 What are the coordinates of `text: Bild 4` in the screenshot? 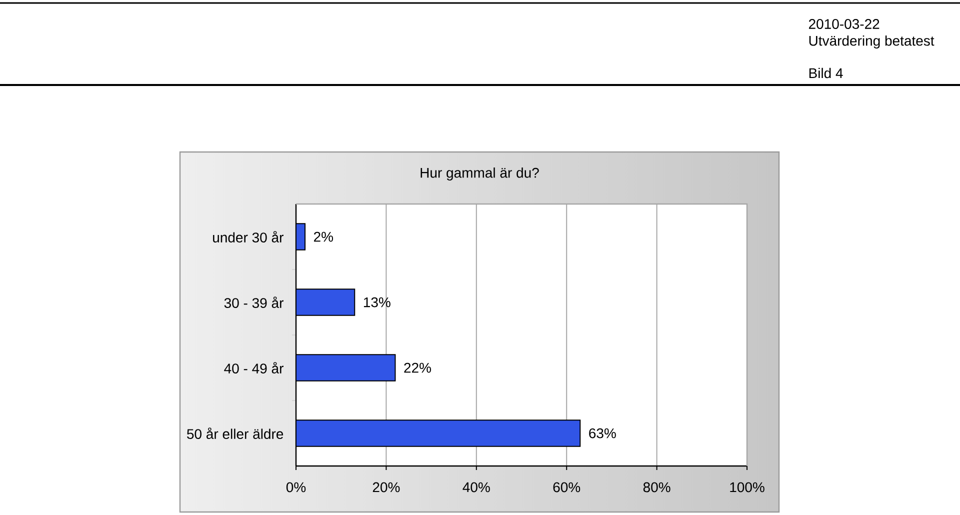 It's located at (826, 73).